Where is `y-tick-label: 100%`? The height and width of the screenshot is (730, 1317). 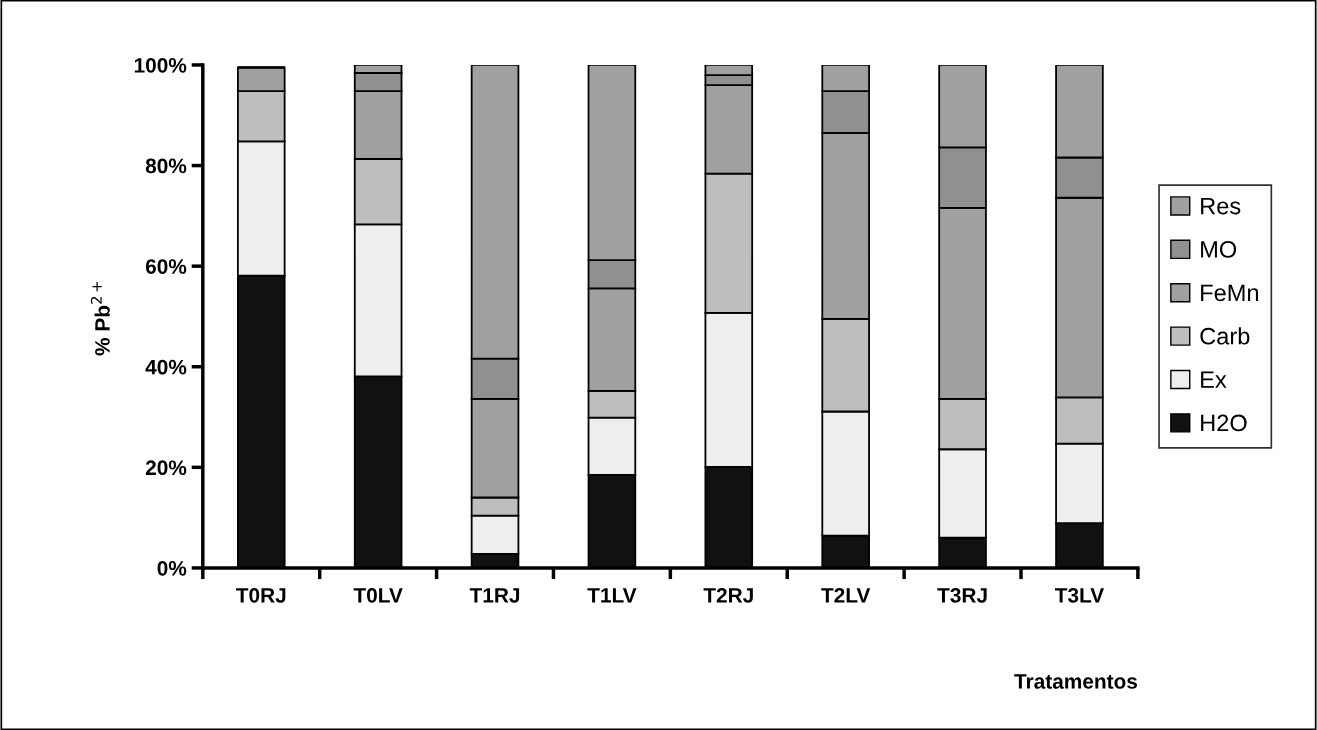
y-tick-label: 100% is located at coordinates (160, 65).